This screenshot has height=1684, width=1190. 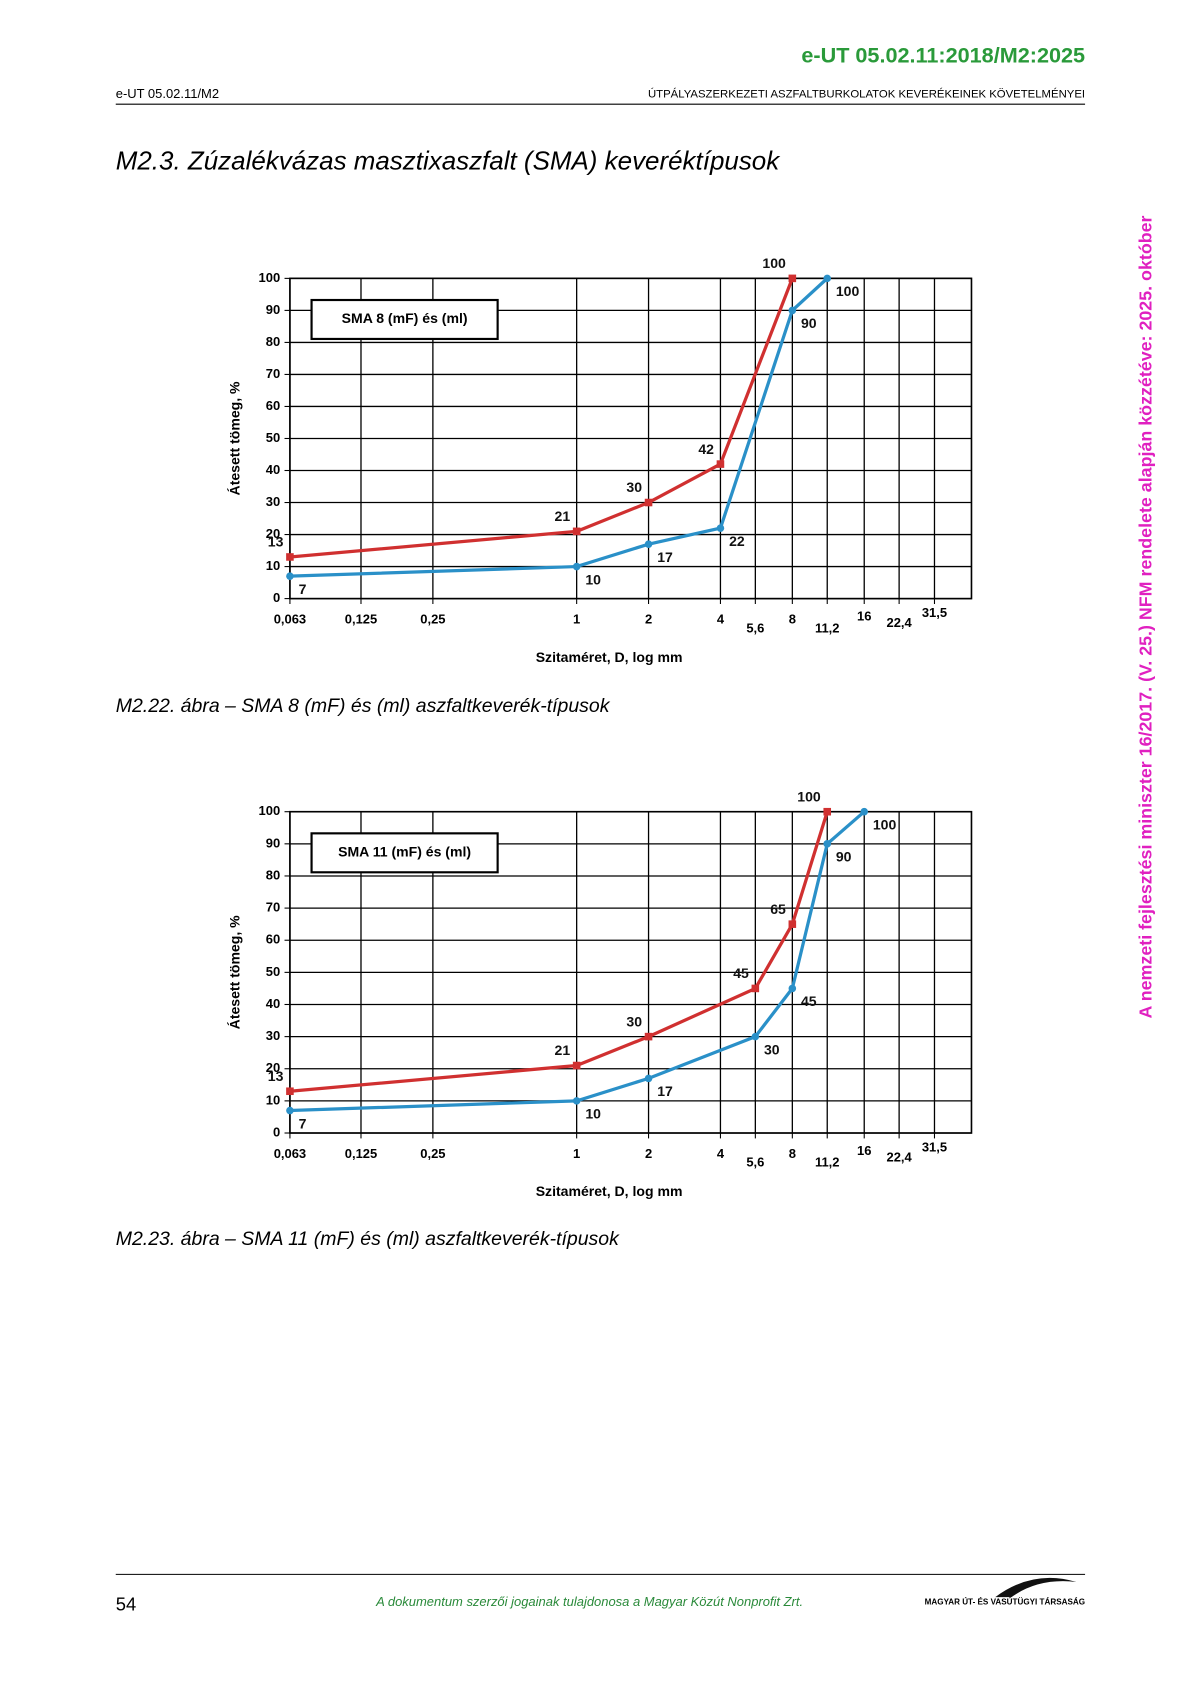 What do you see at coordinates (1005, 1602) in the screenshot?
I see `logo-text: MAGYAR ÚT- ÉS VASÚTÜGYI TÁRSASÁG` at bounding box center [1005, 1602].